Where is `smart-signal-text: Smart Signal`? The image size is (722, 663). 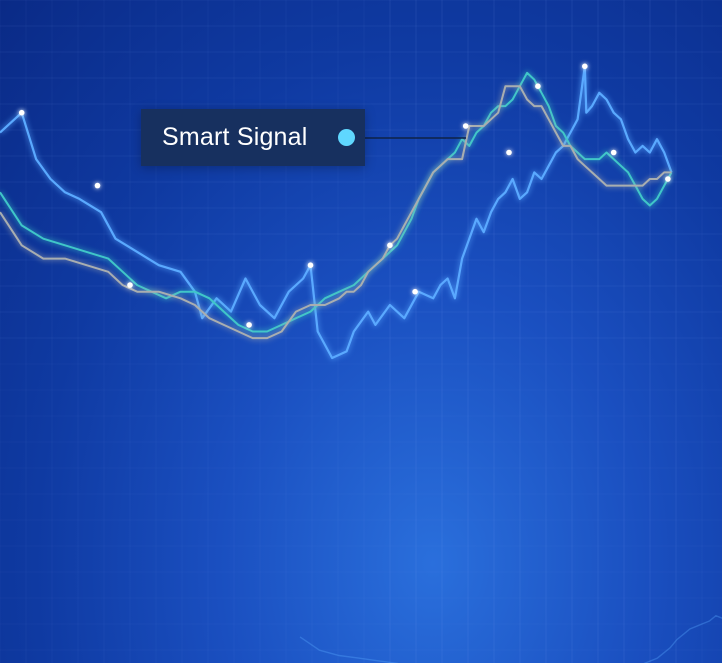 smart-signal-text: Smart Signal is located at coordinates (235, 137).